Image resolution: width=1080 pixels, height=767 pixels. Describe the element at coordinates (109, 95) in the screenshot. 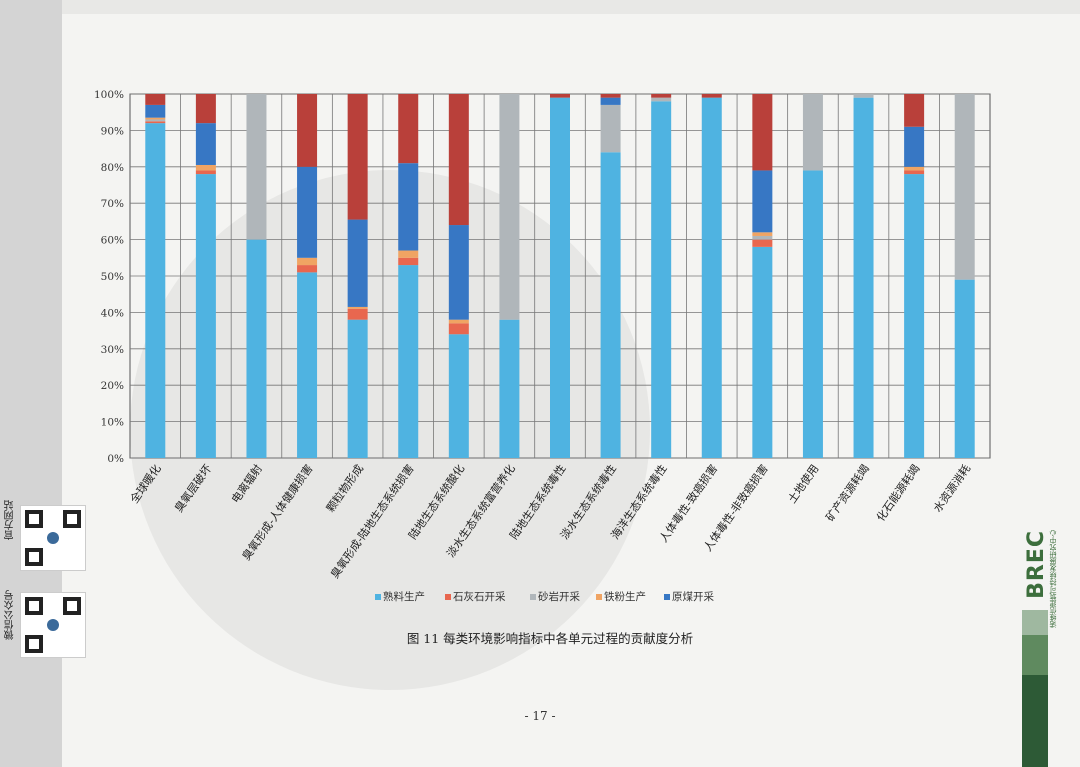

I see `y-tick-label: 100%` at that location.